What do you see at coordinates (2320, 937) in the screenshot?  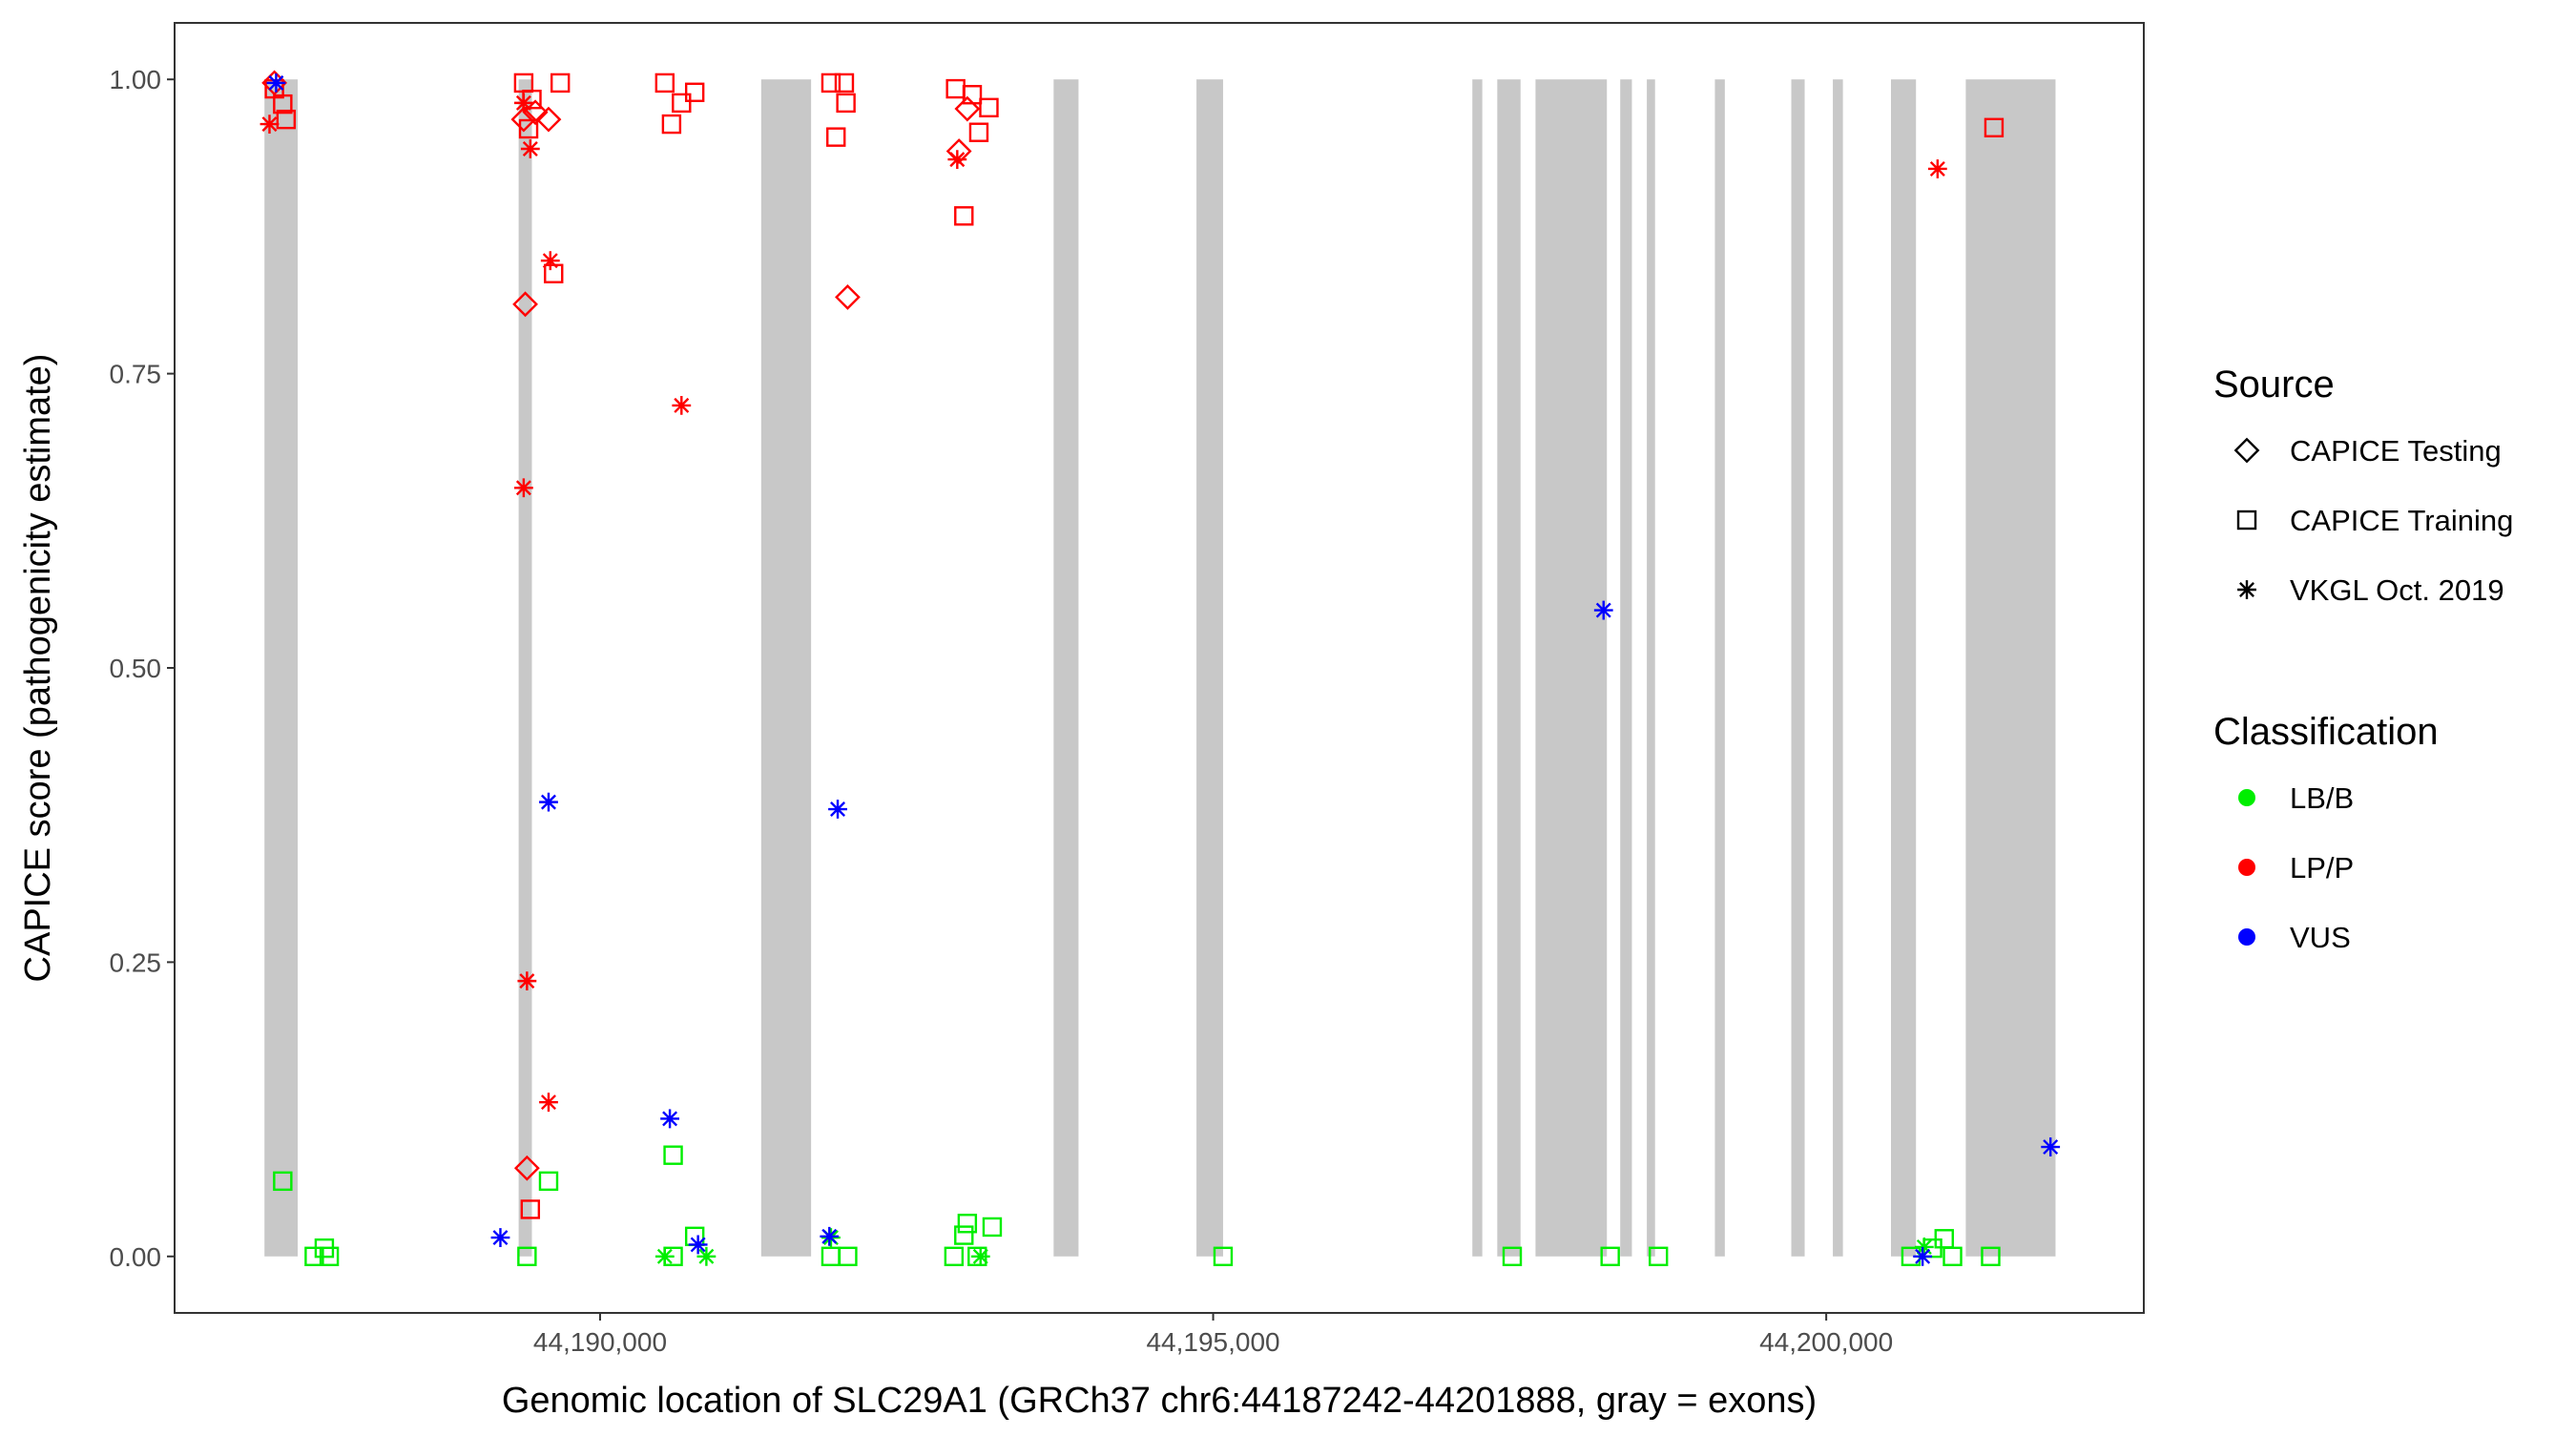 I see `legend-label: VUS` at bounding box center [2320, 937].